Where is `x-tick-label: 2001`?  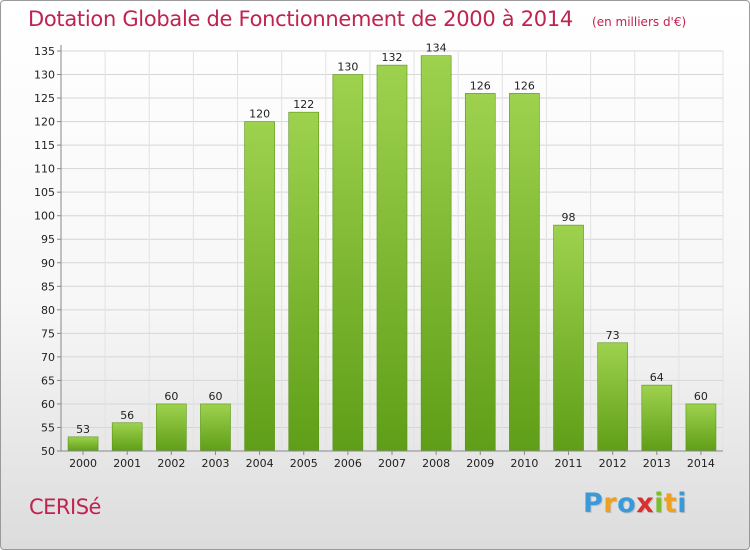 x-tick-label: 2001 is located at coordinates (127, 463).